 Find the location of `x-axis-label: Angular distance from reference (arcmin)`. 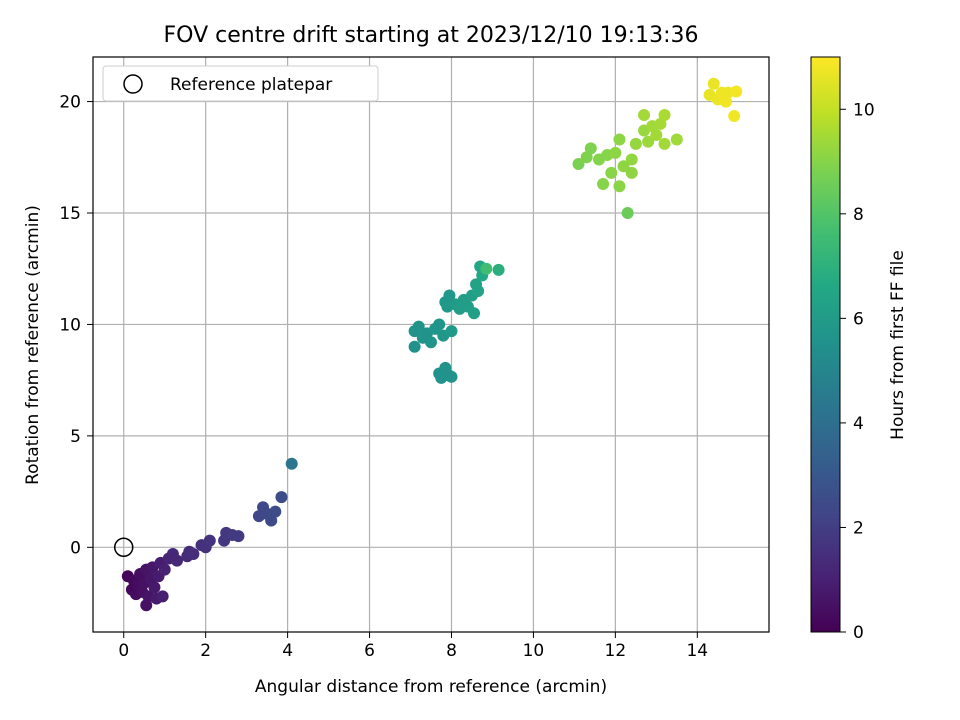

x-axis-label: Angular distance from reference (arcmin) is located at coordinates (431, 687).